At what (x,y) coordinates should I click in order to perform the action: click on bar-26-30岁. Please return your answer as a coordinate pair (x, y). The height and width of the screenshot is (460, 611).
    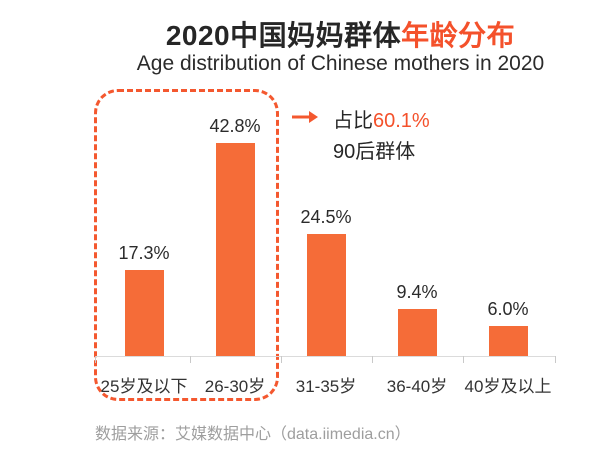
    Looking at the image, I should click on (235, 249).